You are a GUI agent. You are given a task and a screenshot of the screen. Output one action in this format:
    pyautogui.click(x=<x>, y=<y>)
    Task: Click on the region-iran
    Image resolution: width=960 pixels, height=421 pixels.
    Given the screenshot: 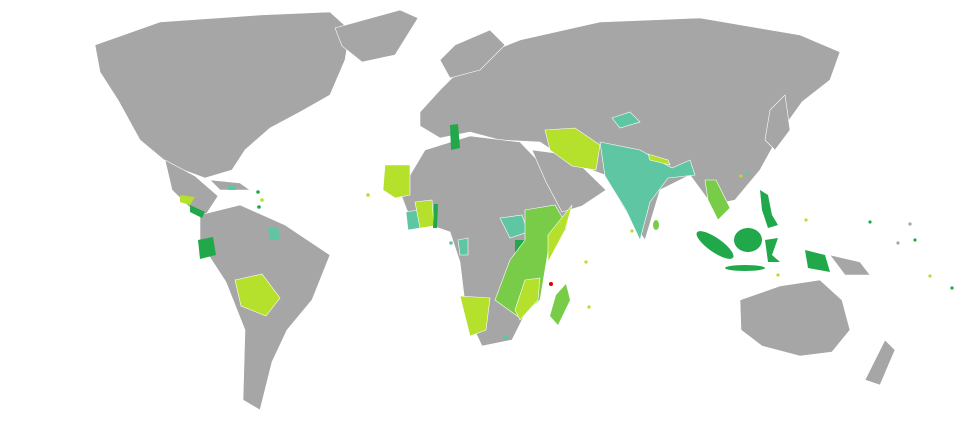 What is the action you would take?
    pyautogui.click(x=572, y=149)
    